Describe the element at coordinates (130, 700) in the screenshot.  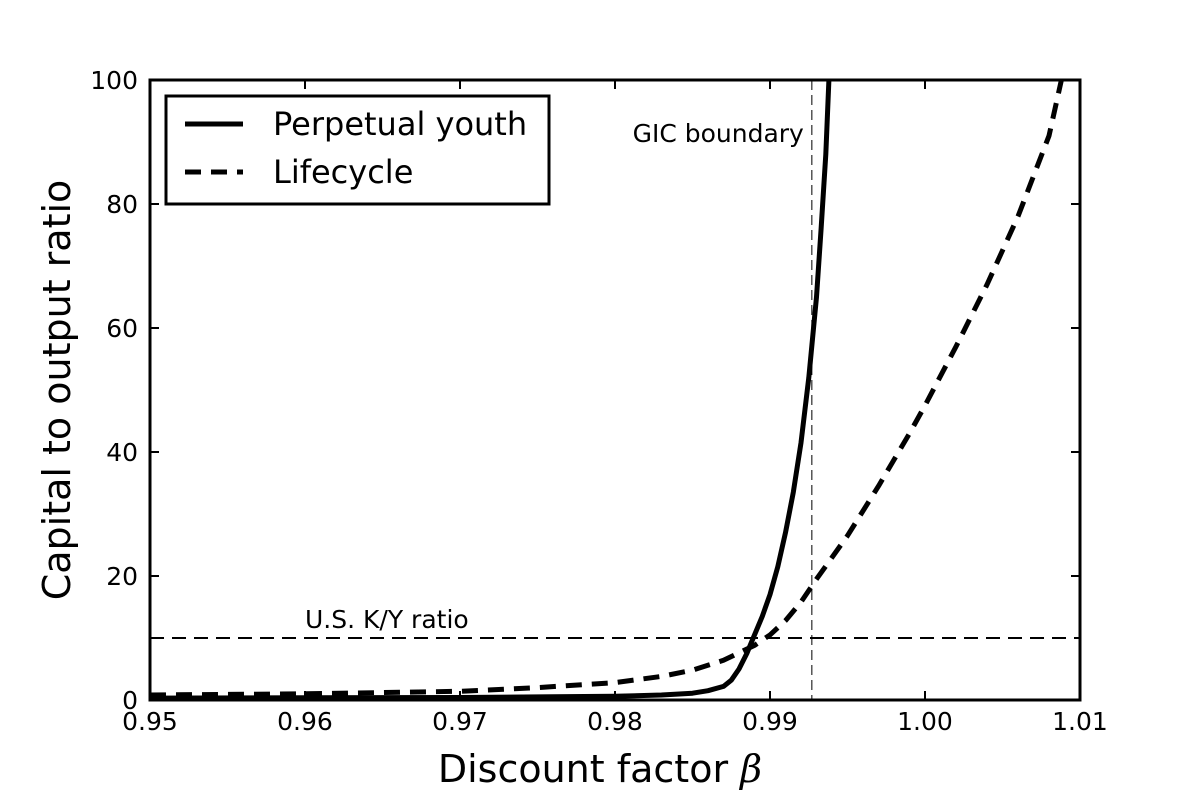
I see `y-tick-label: 0` at that location.